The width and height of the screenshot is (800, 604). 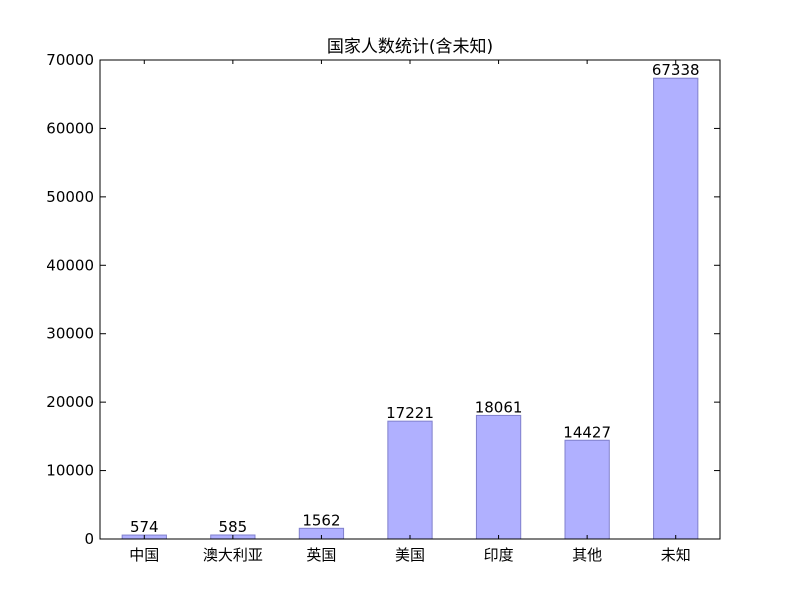 What do you see at coordinates (70, 402) in the screenshot?
I see `y-tick-label-2: 20000` at bounding box center [70, 402].